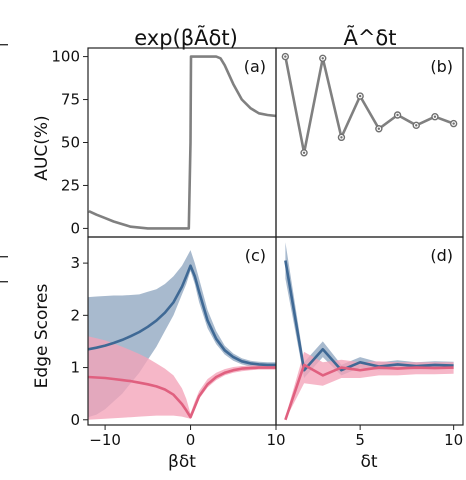 This screenshot has width=466, height=480. What do you see at coordinates (182, 462) in the screenshot?
I see `xlabel-left: βδt` at bounding box center [182, 462].